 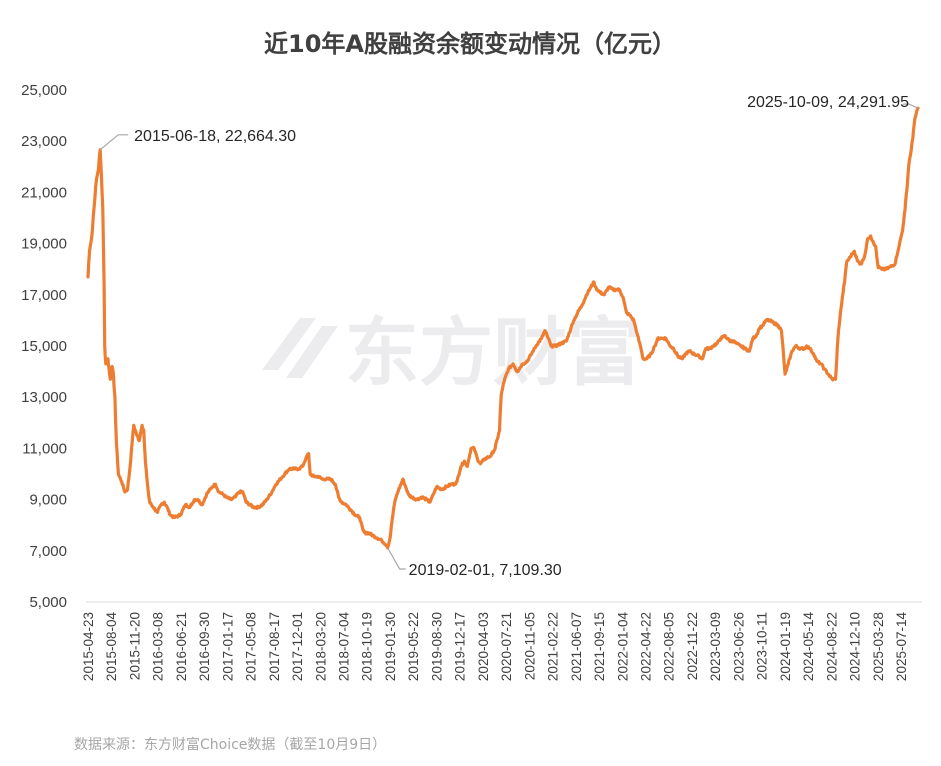 What do you see at coordinates (274, 646) in the screenshot?
I see `x-tick-label: 2017-08-17` at bounding box center [274, 646].